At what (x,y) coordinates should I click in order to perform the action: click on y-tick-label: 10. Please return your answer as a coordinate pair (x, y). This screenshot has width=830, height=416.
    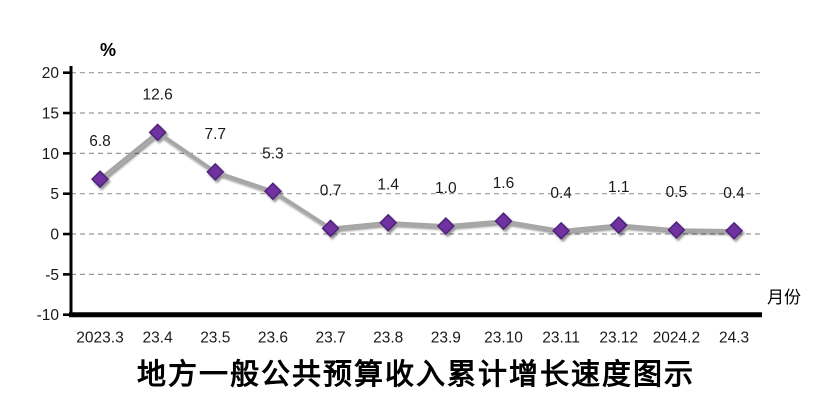
    Looking at the image, I should click on (51, 154).